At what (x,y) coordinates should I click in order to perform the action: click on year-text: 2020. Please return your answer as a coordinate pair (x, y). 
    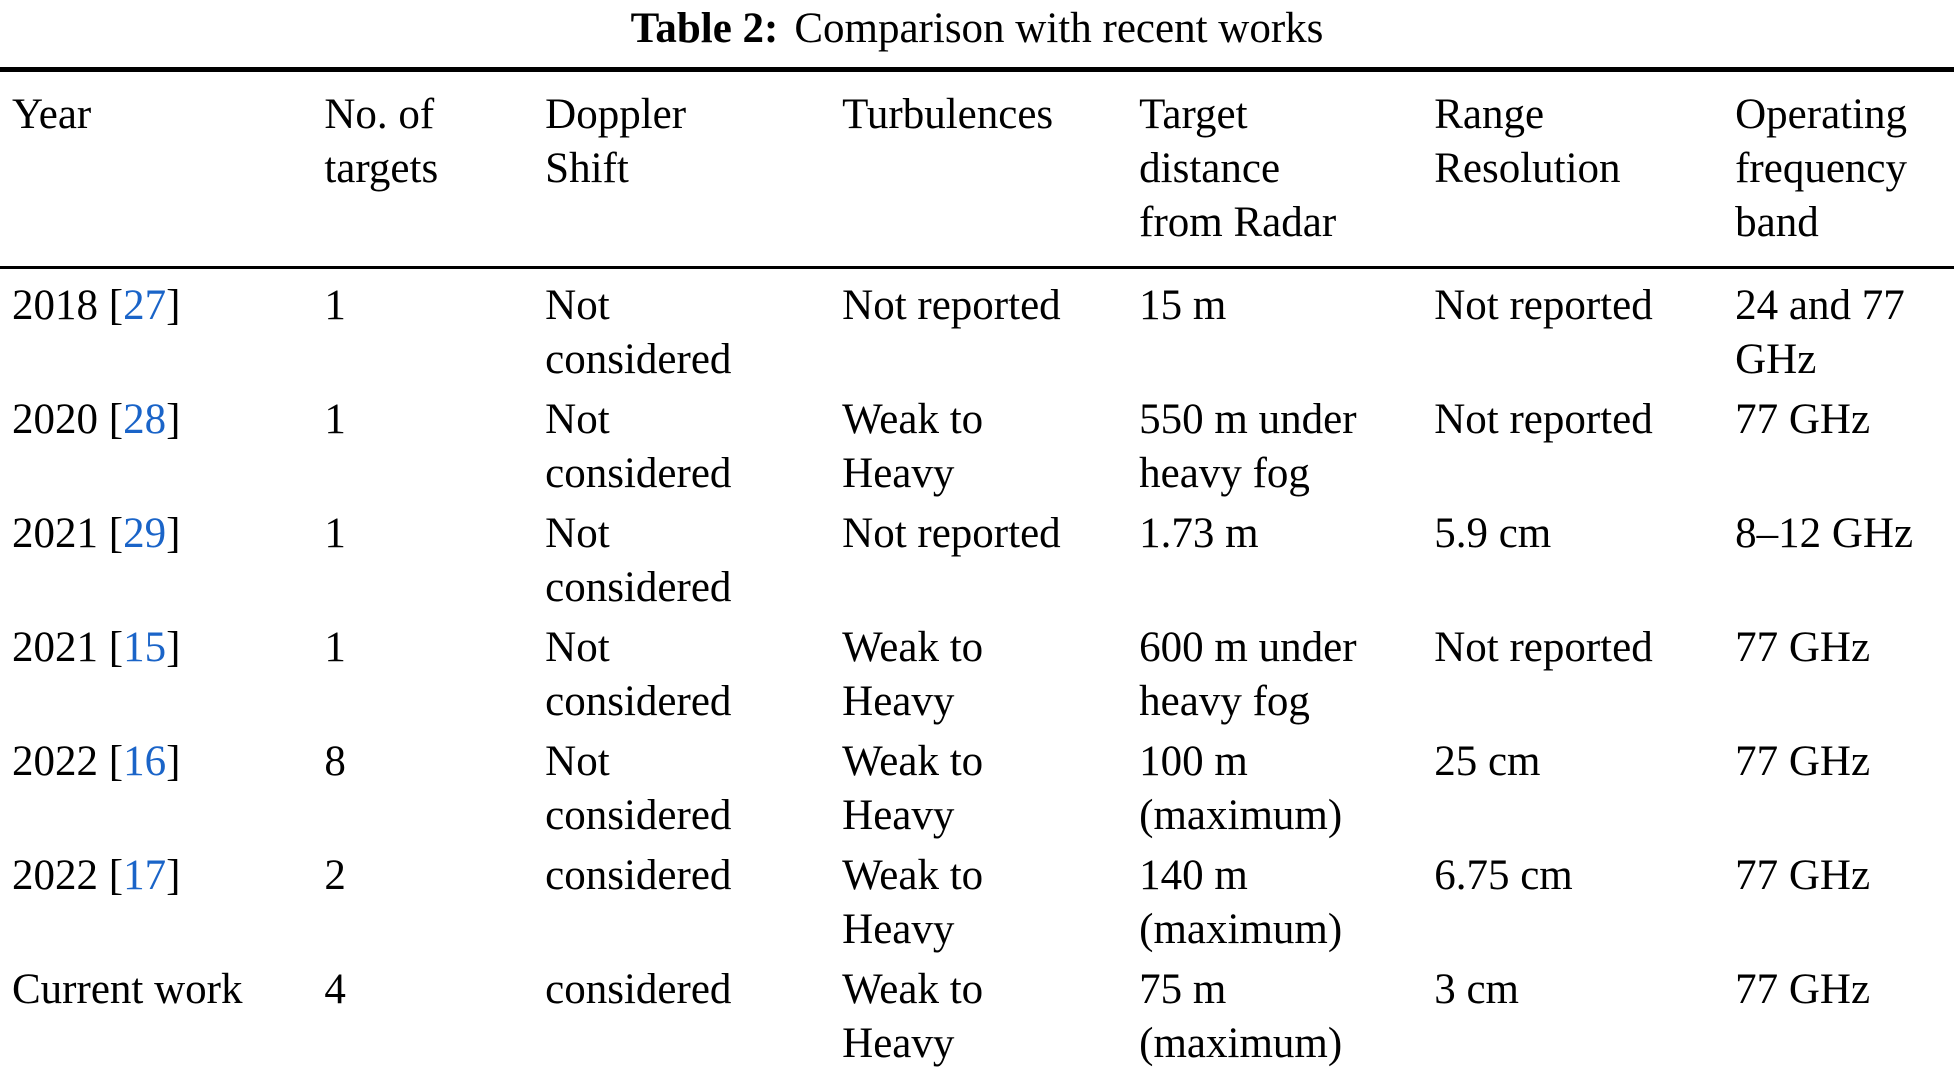
    Looking at the image, I should click on (55, 419).